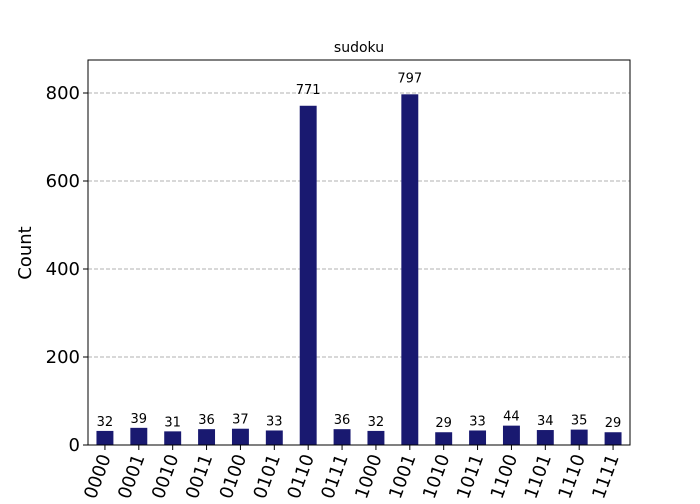 The image size is (700, 504). What do you see at coordinates (63, 93) in the screenshot?
I see `y-tick-label: 800` at bounding box center [63, 93].